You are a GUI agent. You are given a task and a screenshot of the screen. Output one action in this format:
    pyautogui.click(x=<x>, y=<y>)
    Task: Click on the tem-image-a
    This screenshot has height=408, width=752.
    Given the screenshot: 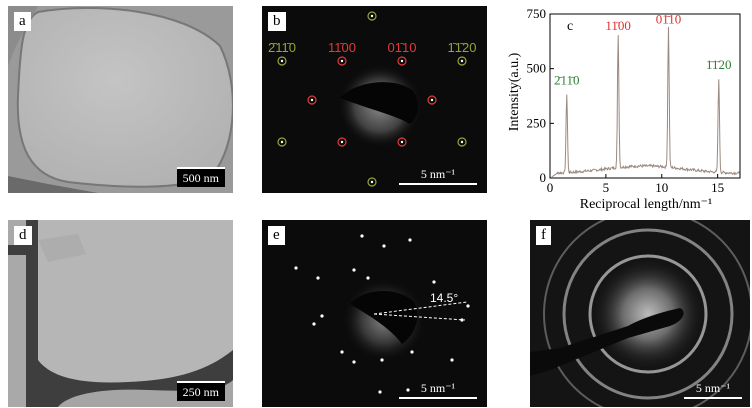 What is the action you would take?
    pyautogui.click(x=120, y=99)
    